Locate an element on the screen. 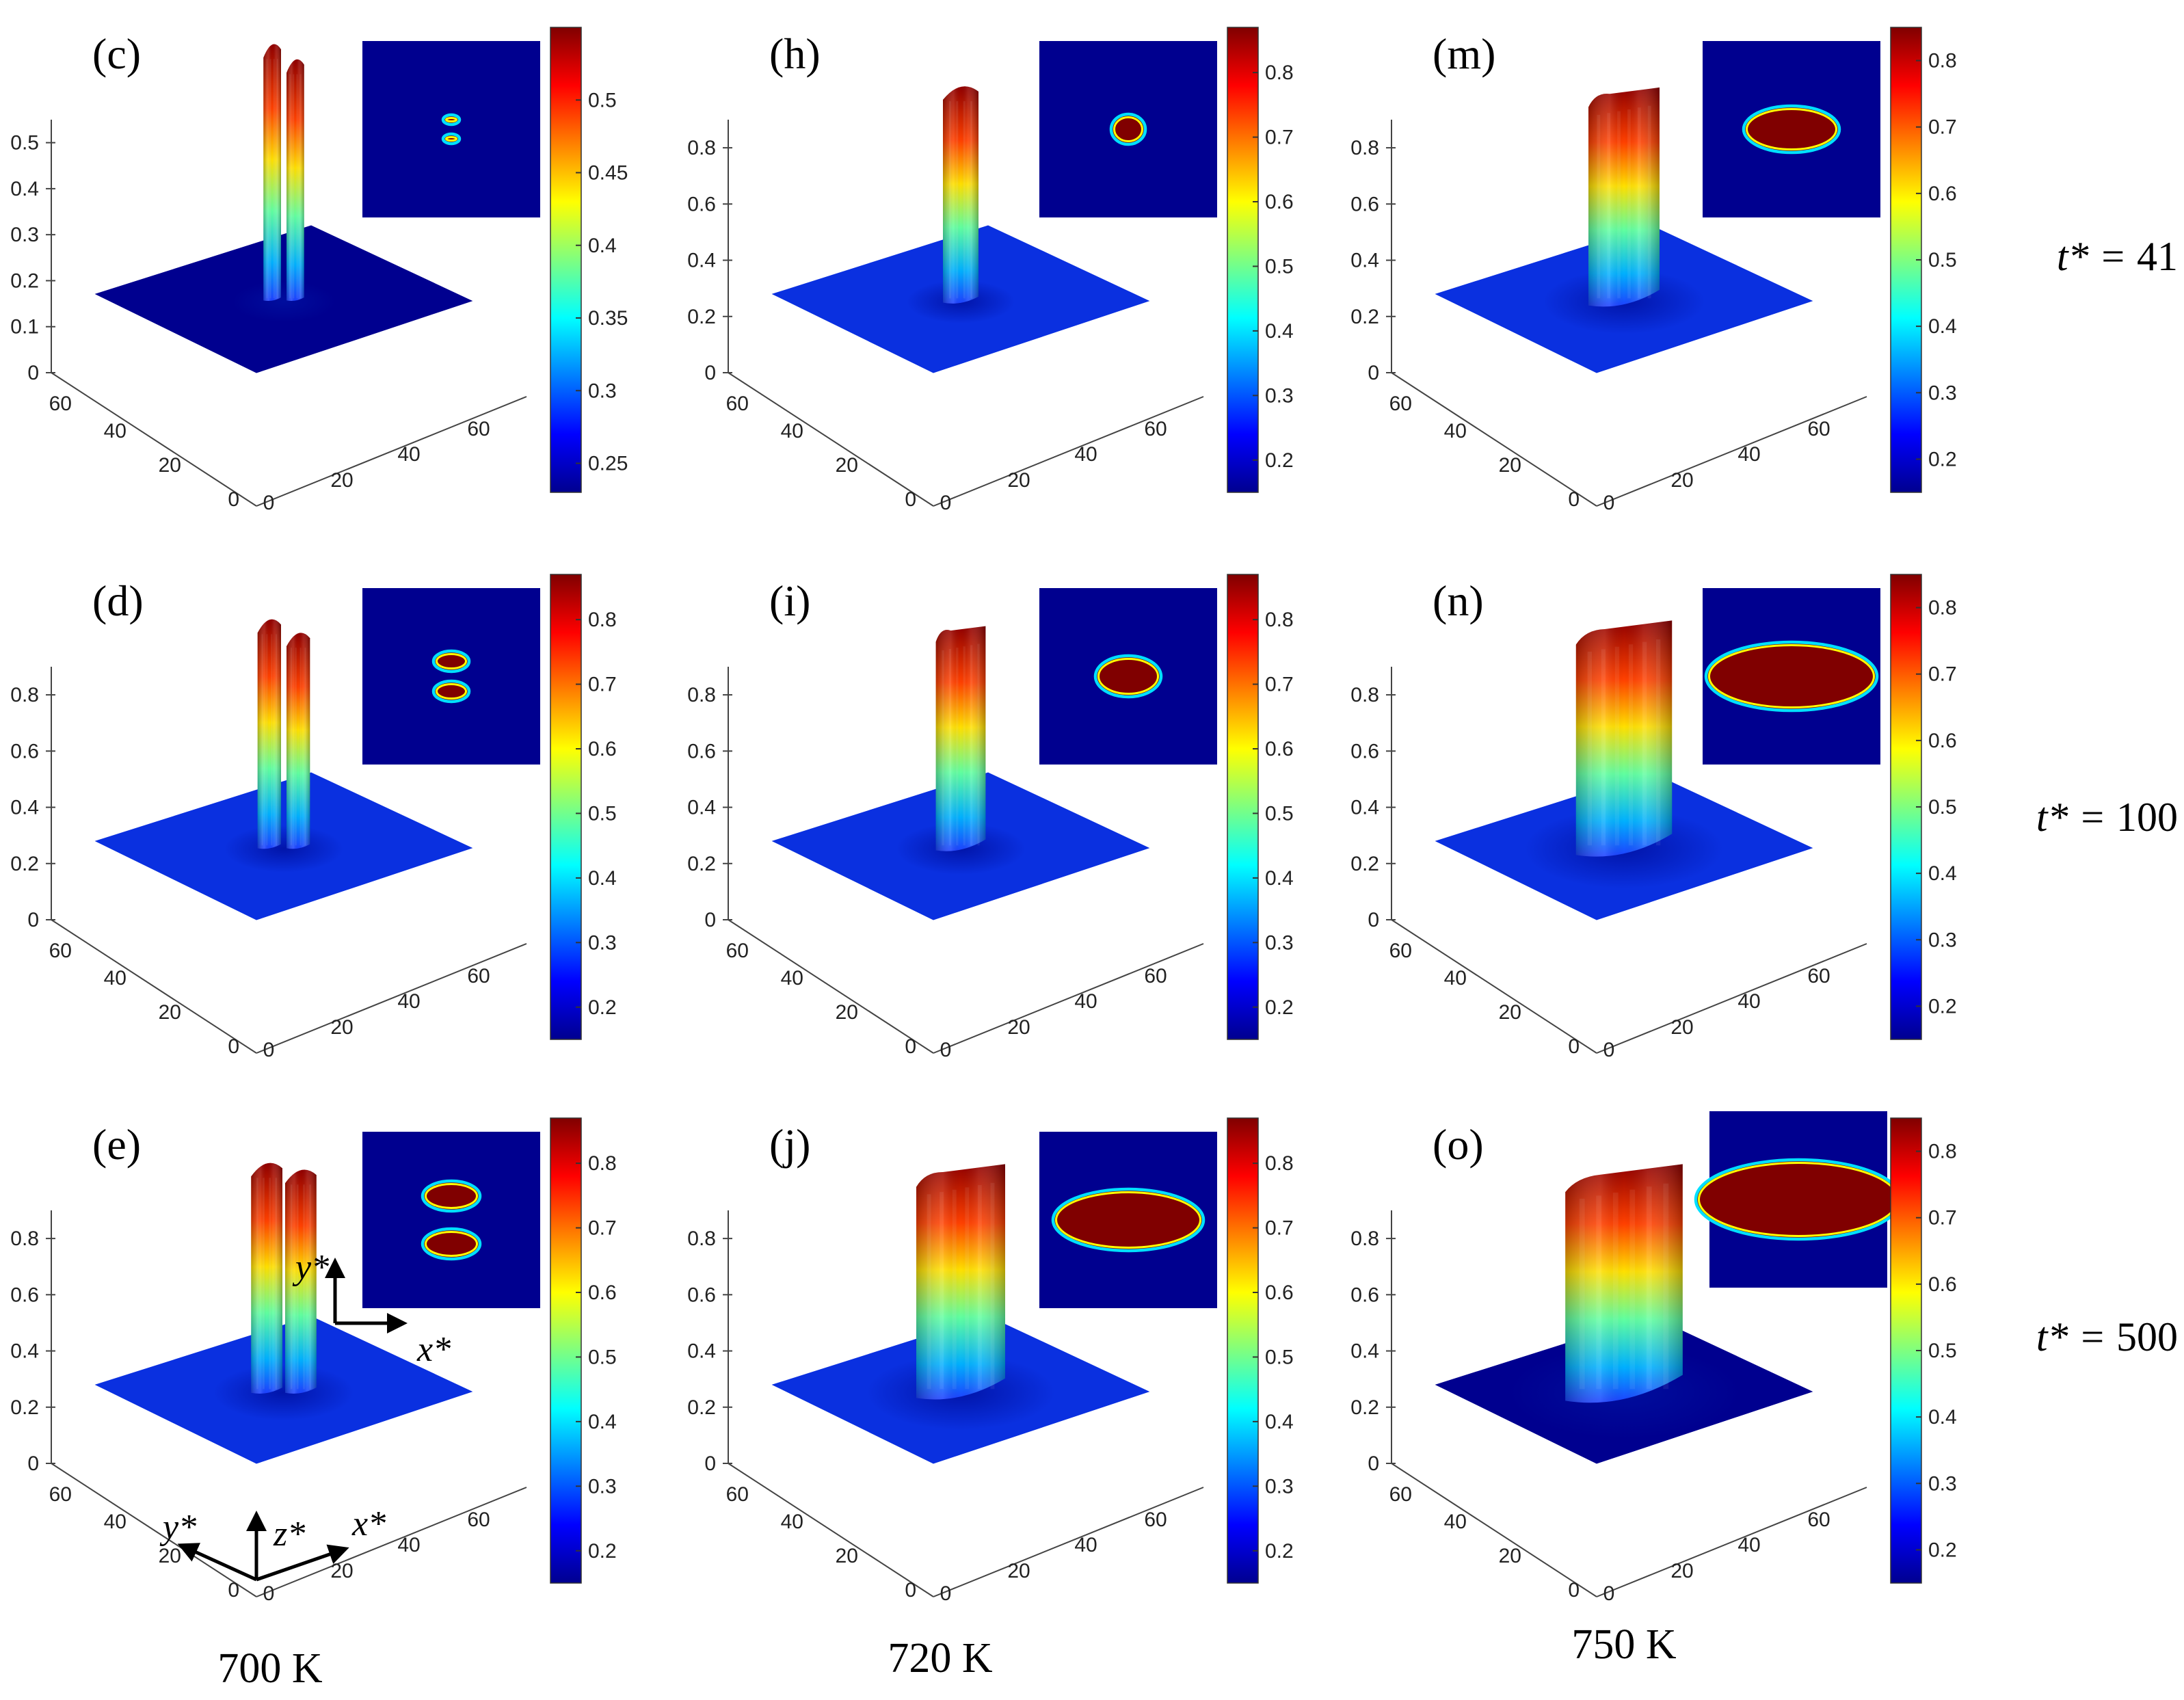 This screenshot has width=2184, height=1700. panel-label: (i) is located at coordinates (789, 600).